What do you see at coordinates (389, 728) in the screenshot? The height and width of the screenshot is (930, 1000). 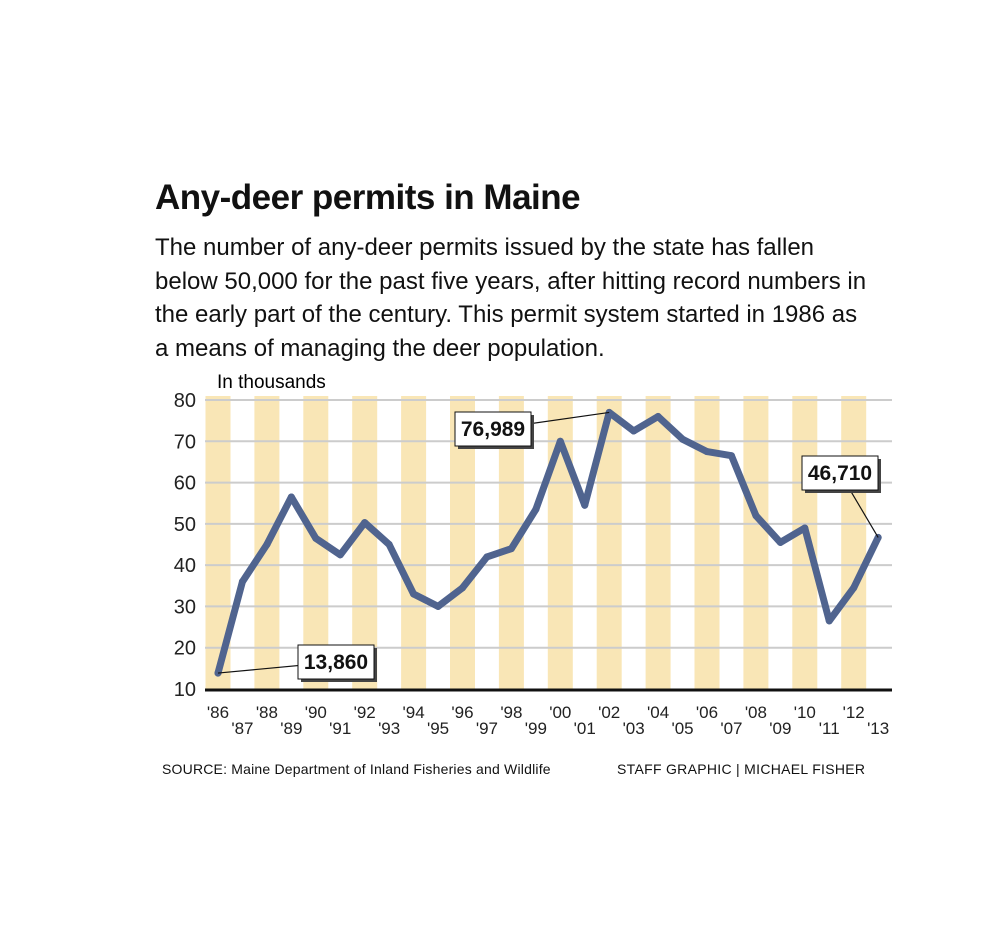 I see `x-tick-label: '93` at bounding box center [389, 728].